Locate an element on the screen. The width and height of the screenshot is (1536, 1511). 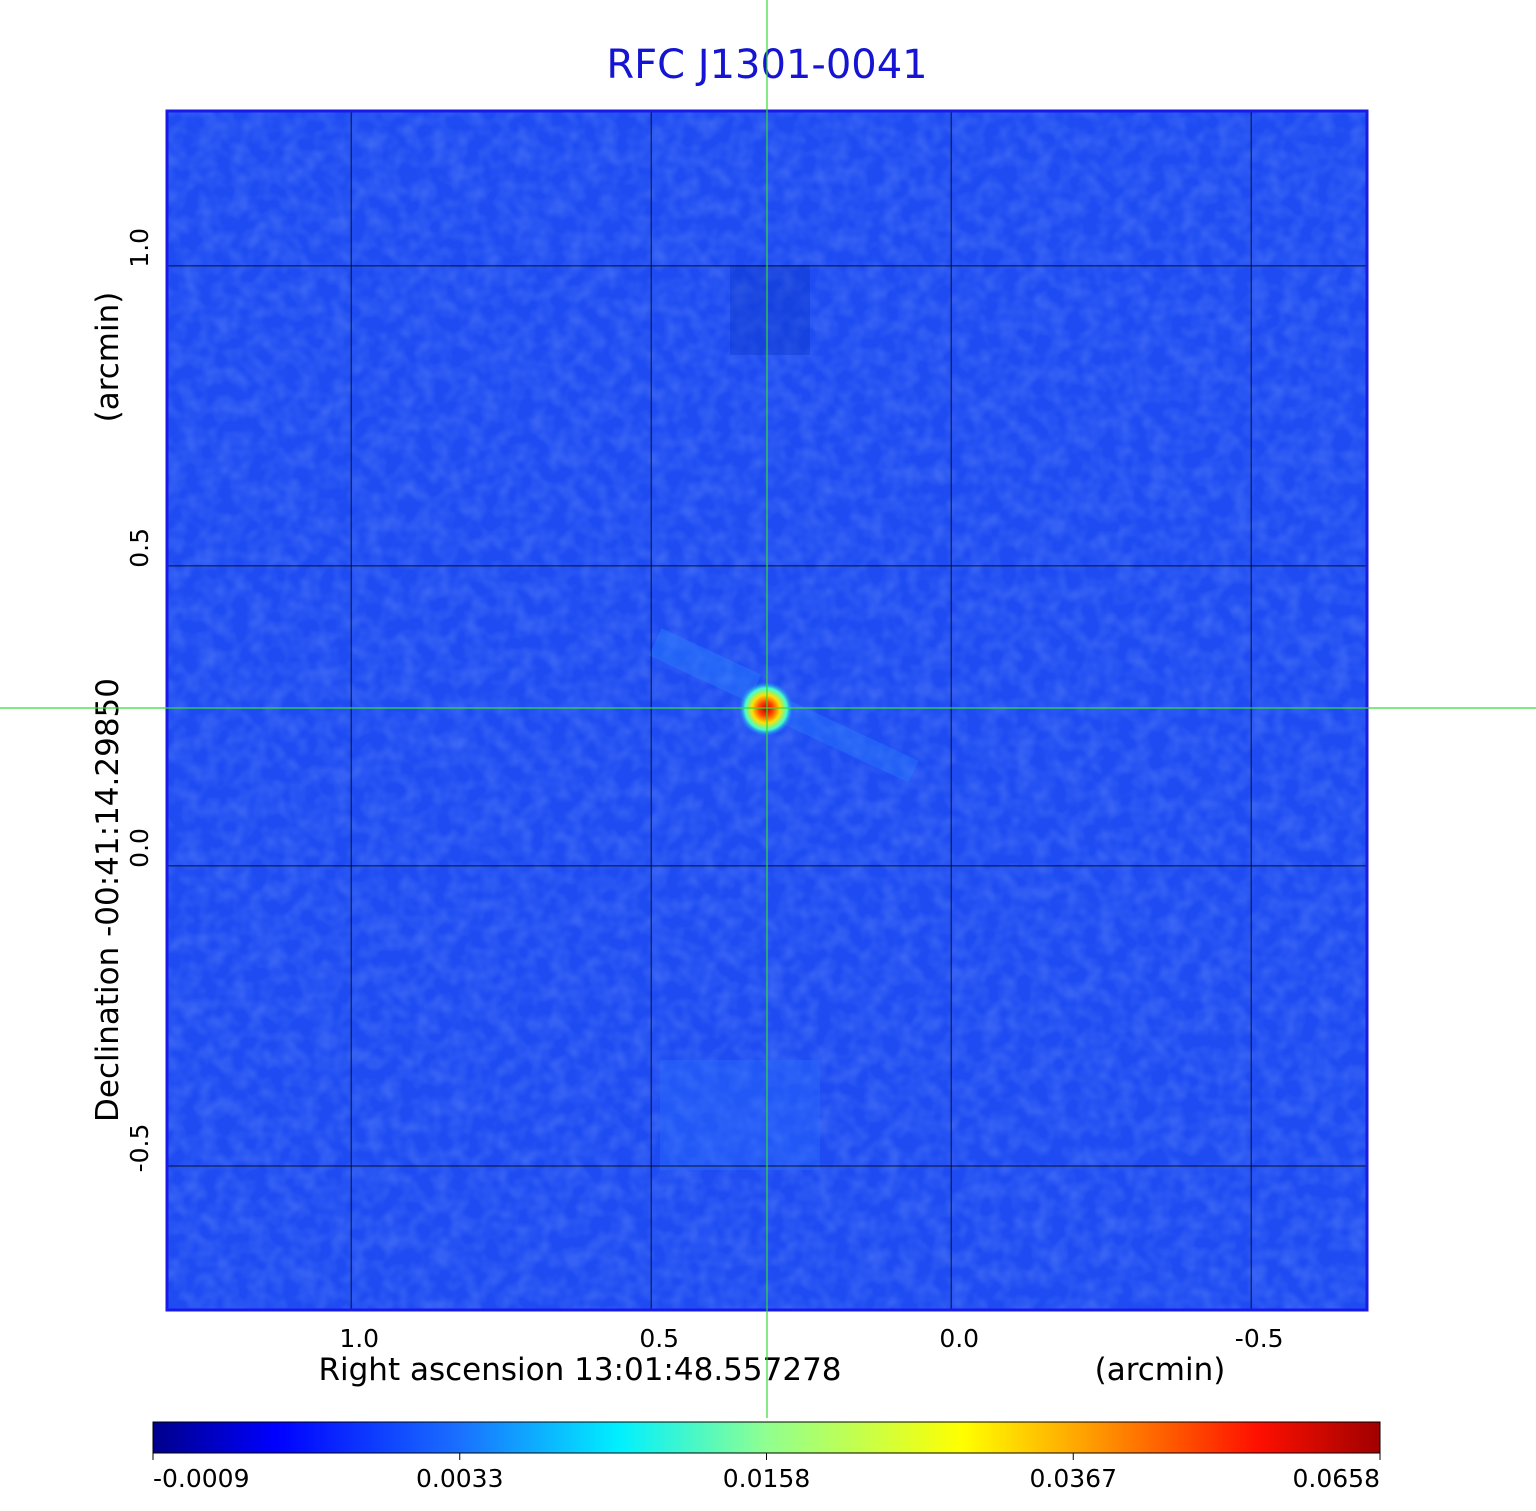
x-tick-label: -0.5 is located at coordinates (1259, 1338).